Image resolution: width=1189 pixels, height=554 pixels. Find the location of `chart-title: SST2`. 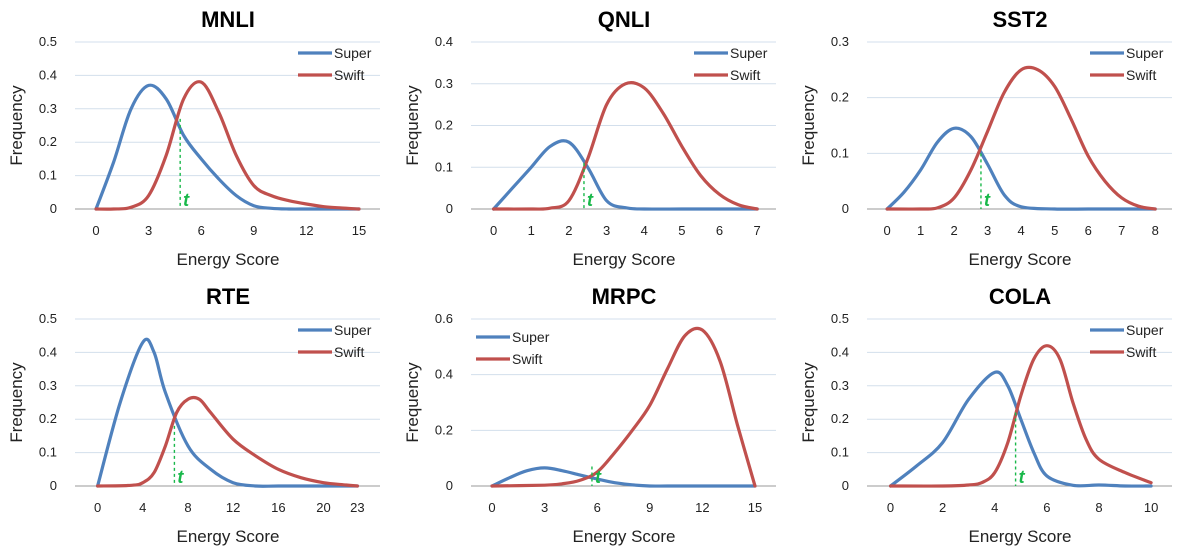

chart-title: SST2 is located at coordinates (1019, 19).